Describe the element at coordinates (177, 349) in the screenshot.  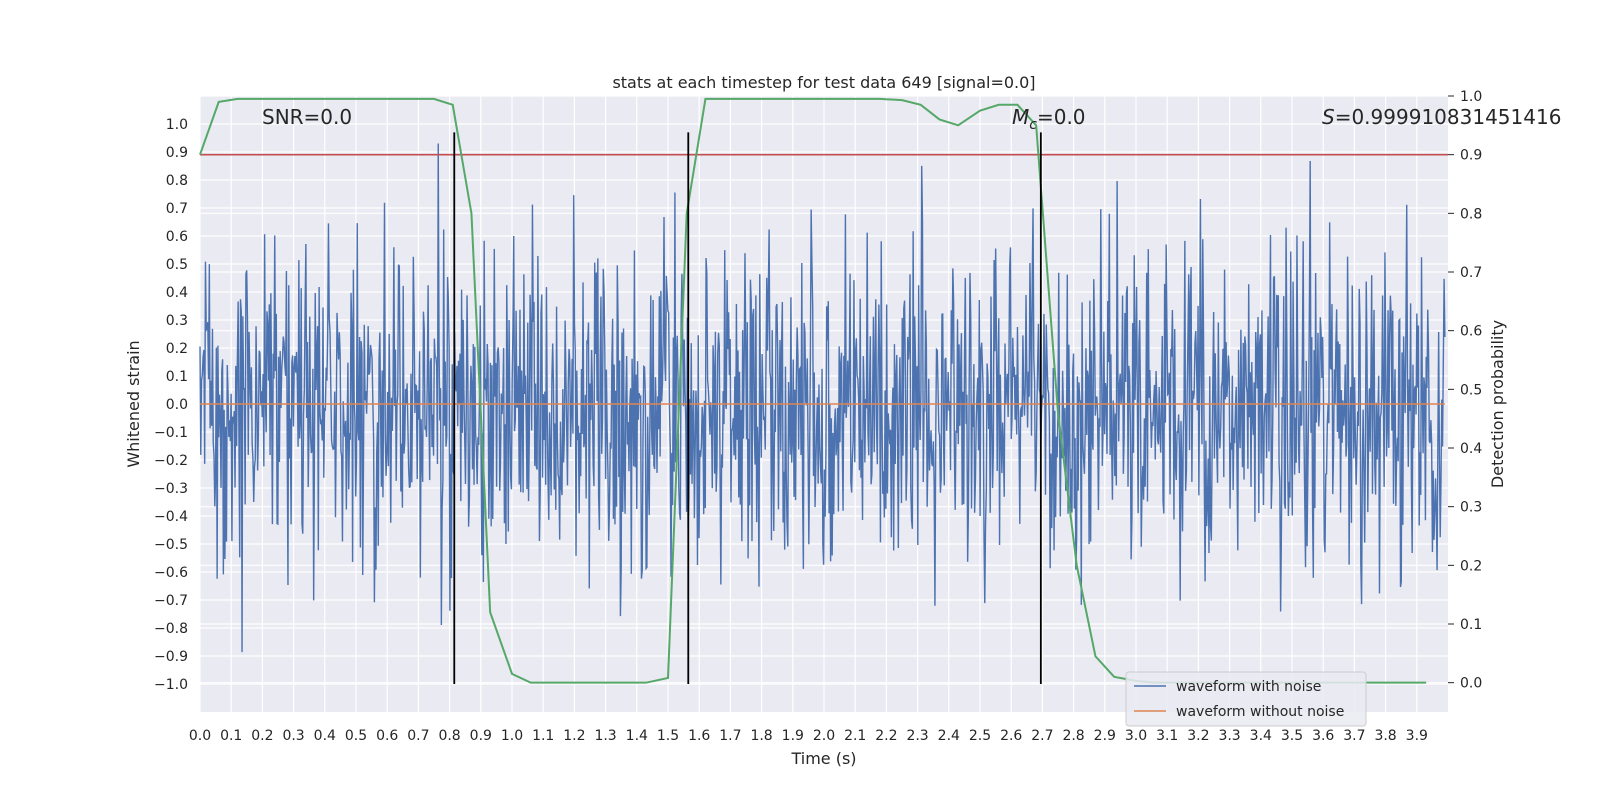
I see `y-tick-label: 0.2` at that location.